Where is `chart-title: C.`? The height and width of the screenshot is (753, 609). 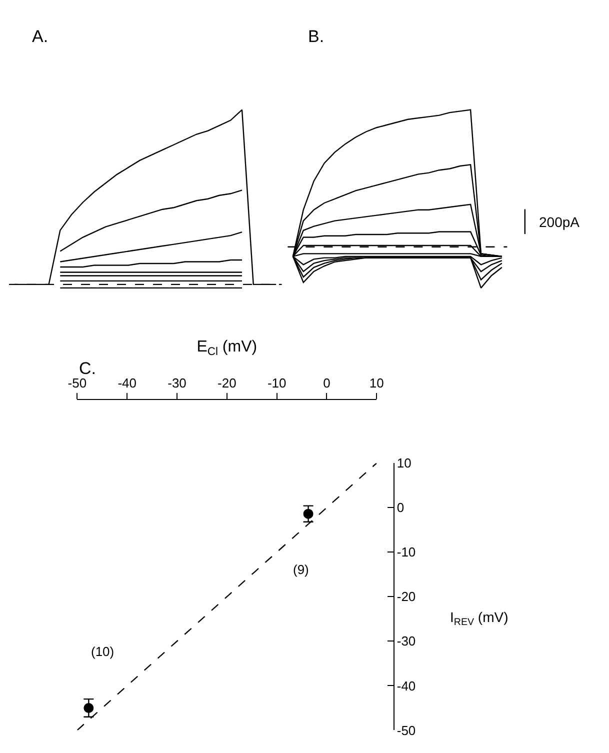 chart-title: C. is located at coordinates (87, 368).